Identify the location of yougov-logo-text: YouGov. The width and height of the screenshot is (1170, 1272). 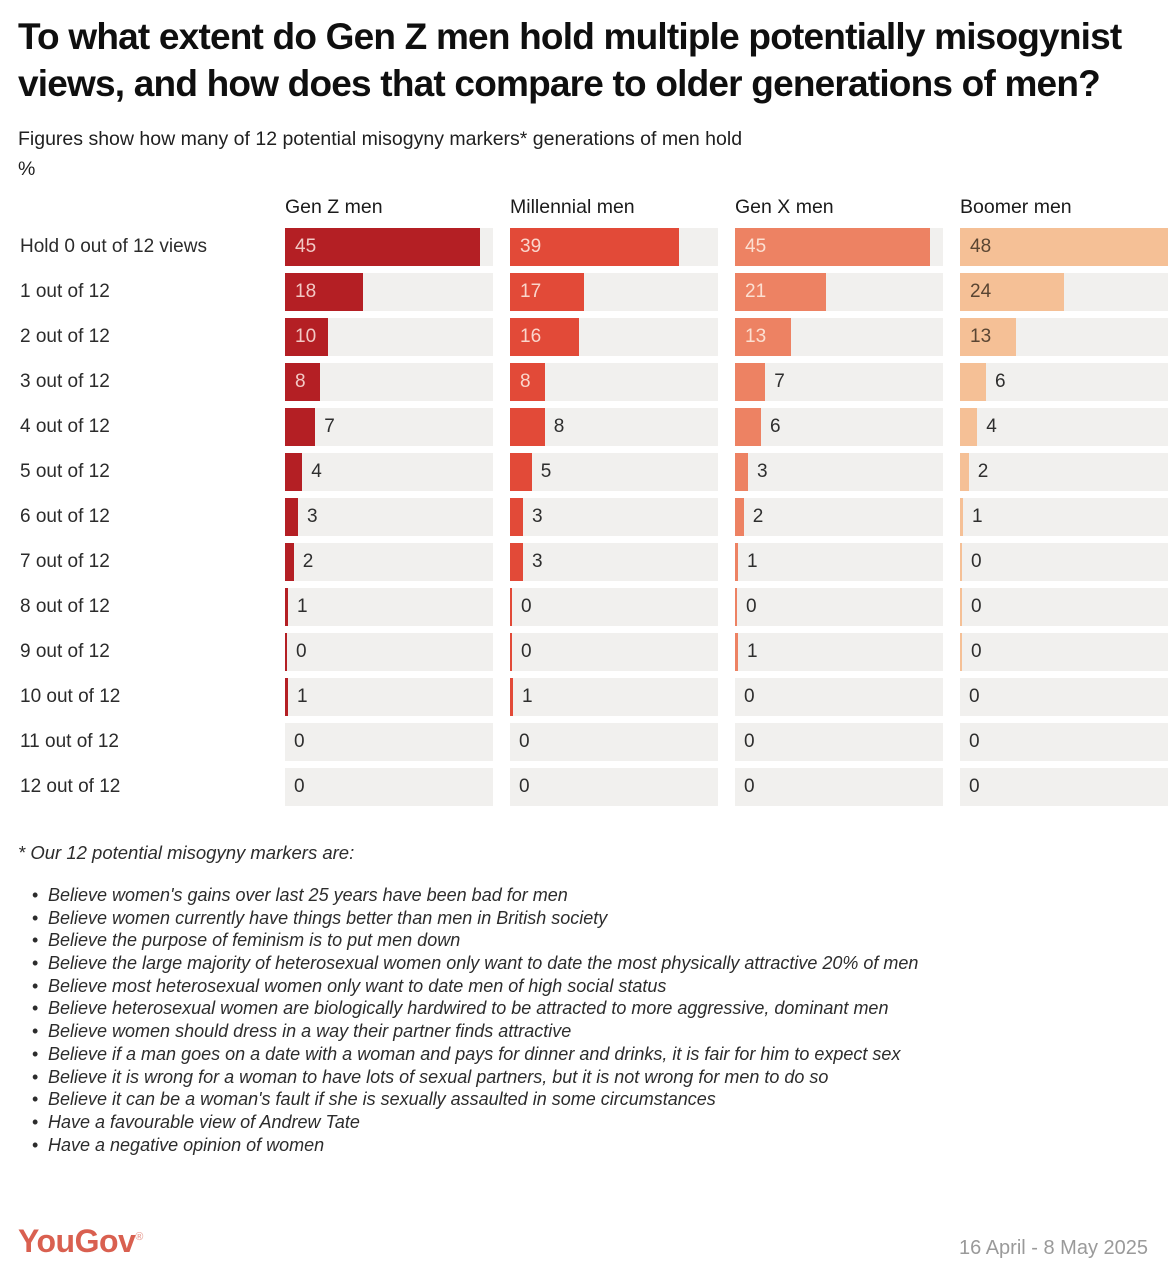
(77, 1241).